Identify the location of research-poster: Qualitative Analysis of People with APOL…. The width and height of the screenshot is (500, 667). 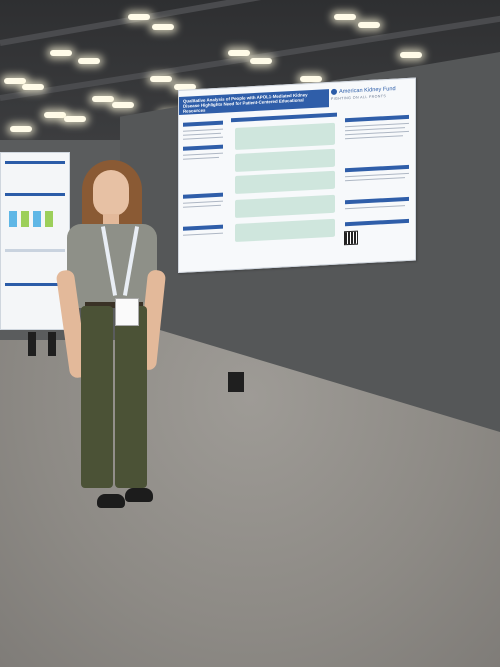
(297, 175).